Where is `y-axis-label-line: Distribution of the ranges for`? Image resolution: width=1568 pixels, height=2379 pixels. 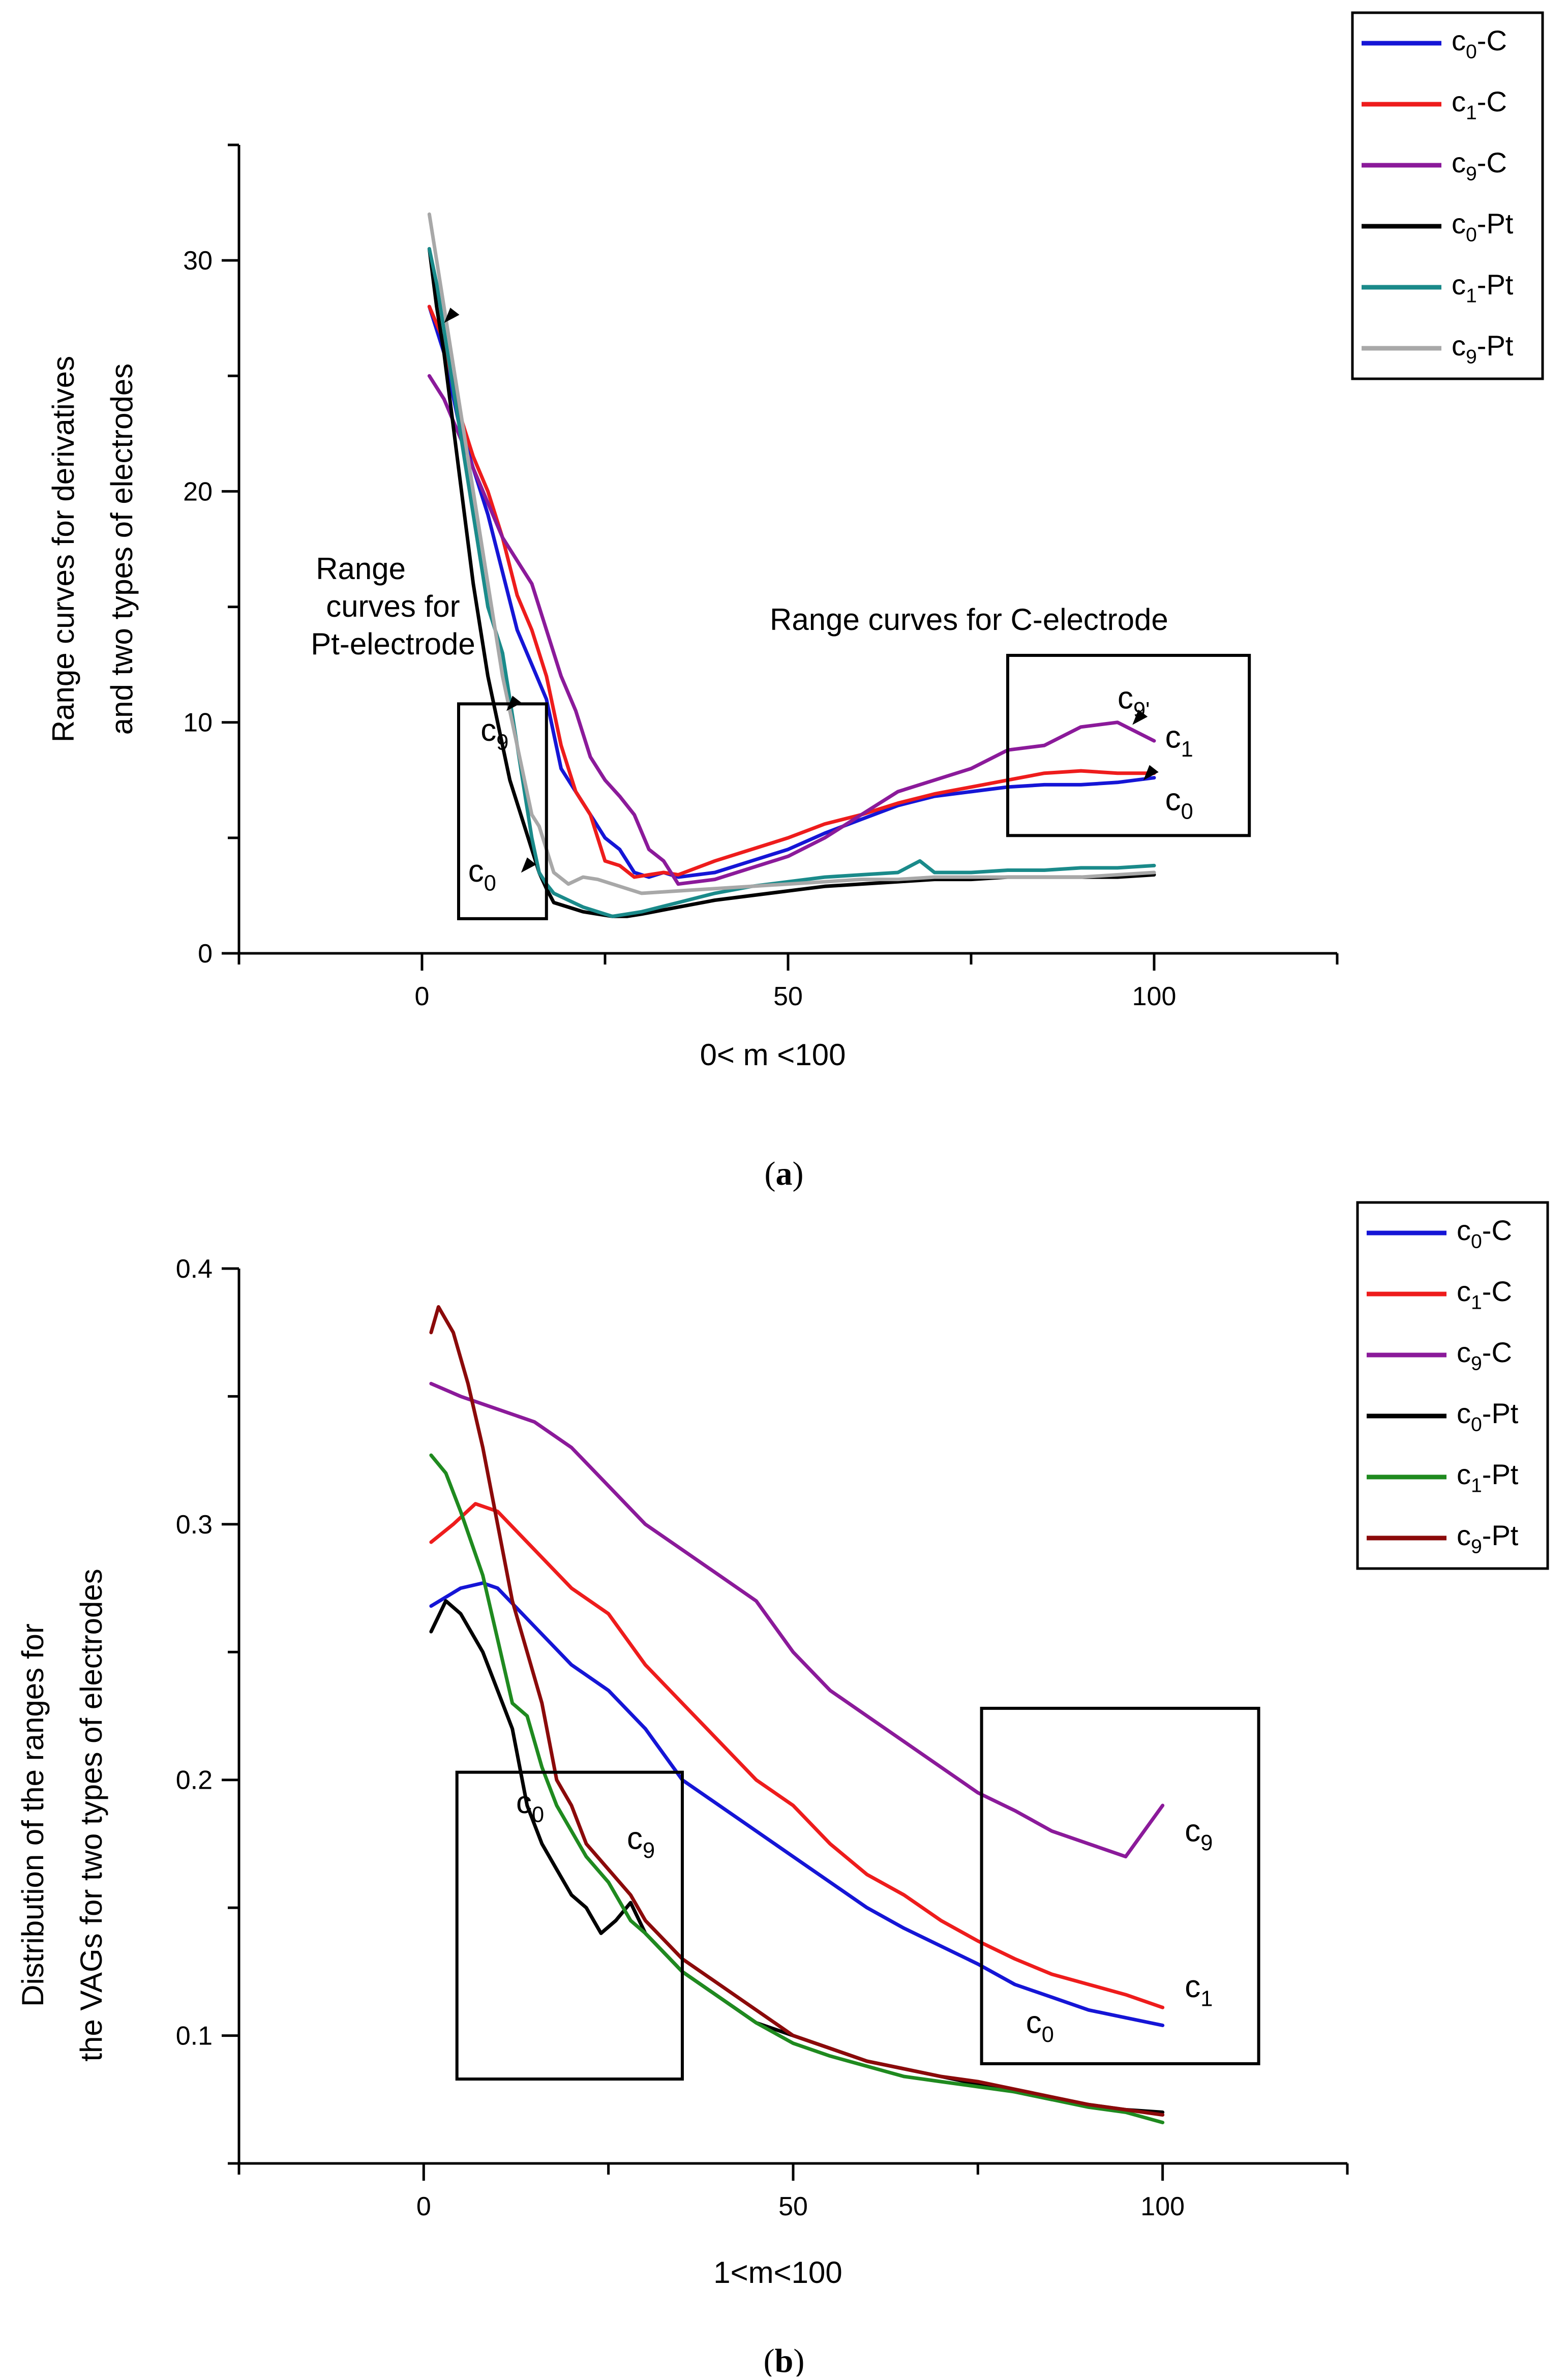
y-axis-label-line: Distribution of the ranges for is located at coordinates (33, 1815).